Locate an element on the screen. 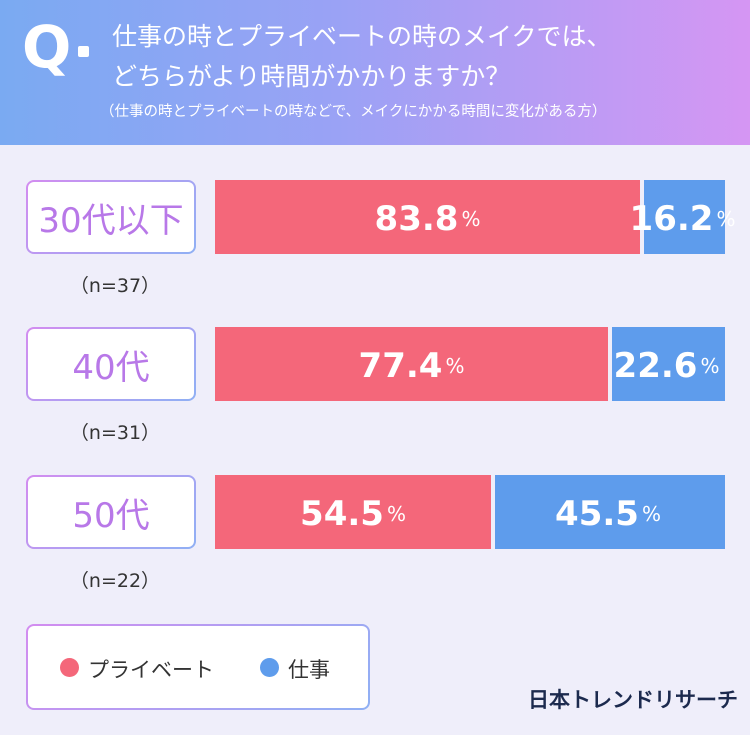  q-dot is located at coordinates (83, 51).